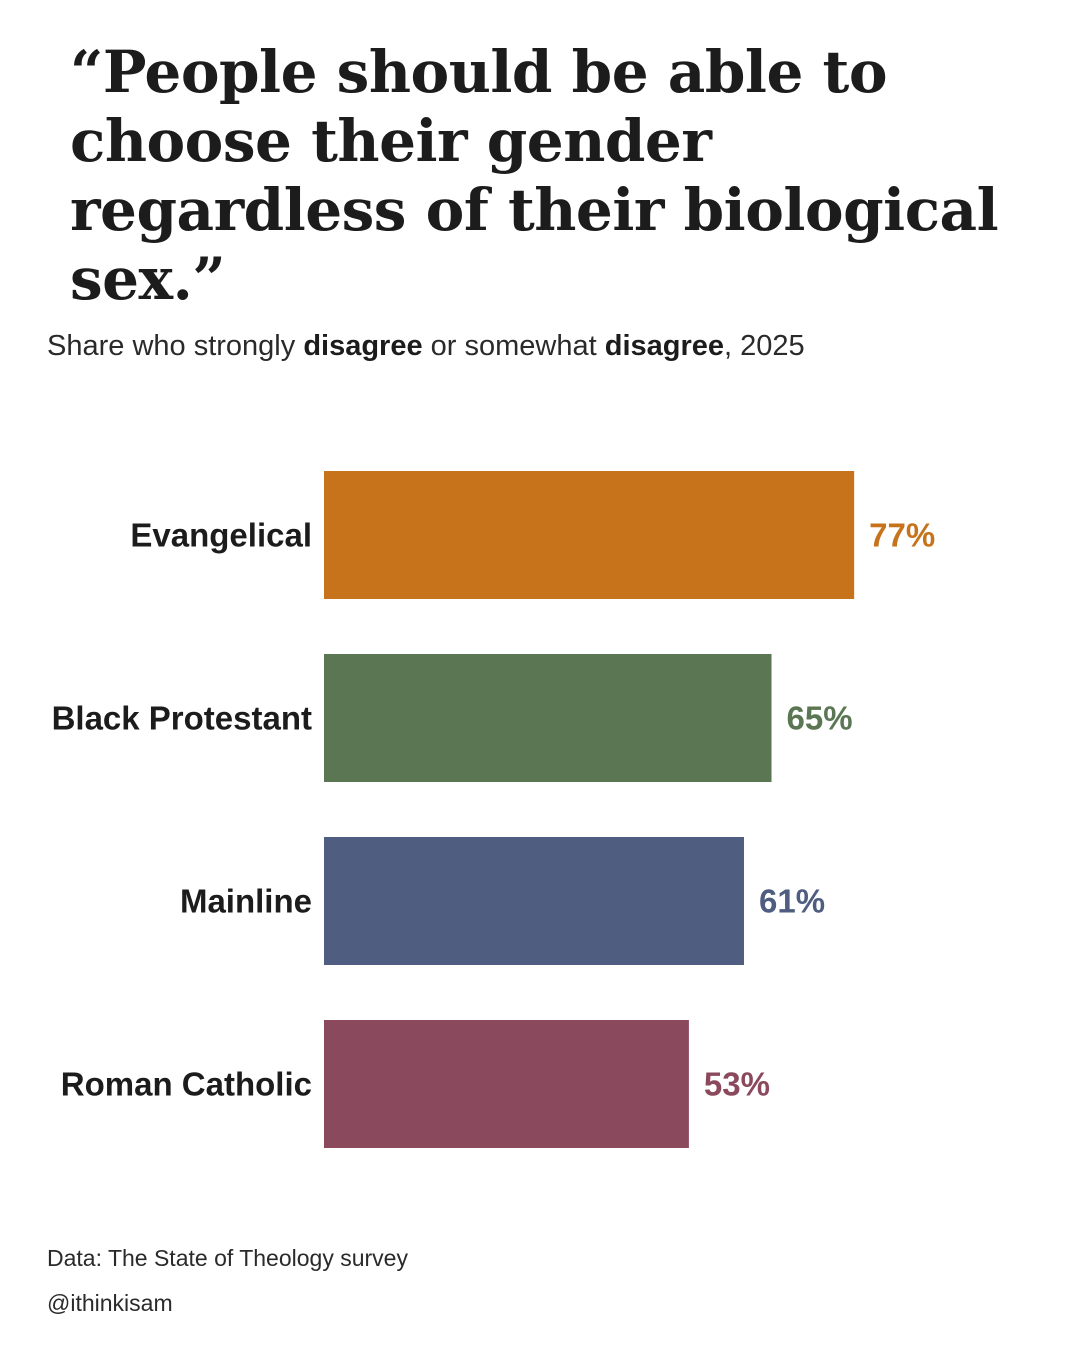 The width and height of the screenshot is (1080, 1350). What do you see at coordinates (363, 346) in the screenshot?
I see `subtitle-bold-1: disagree` at bounding box center [363, 346].